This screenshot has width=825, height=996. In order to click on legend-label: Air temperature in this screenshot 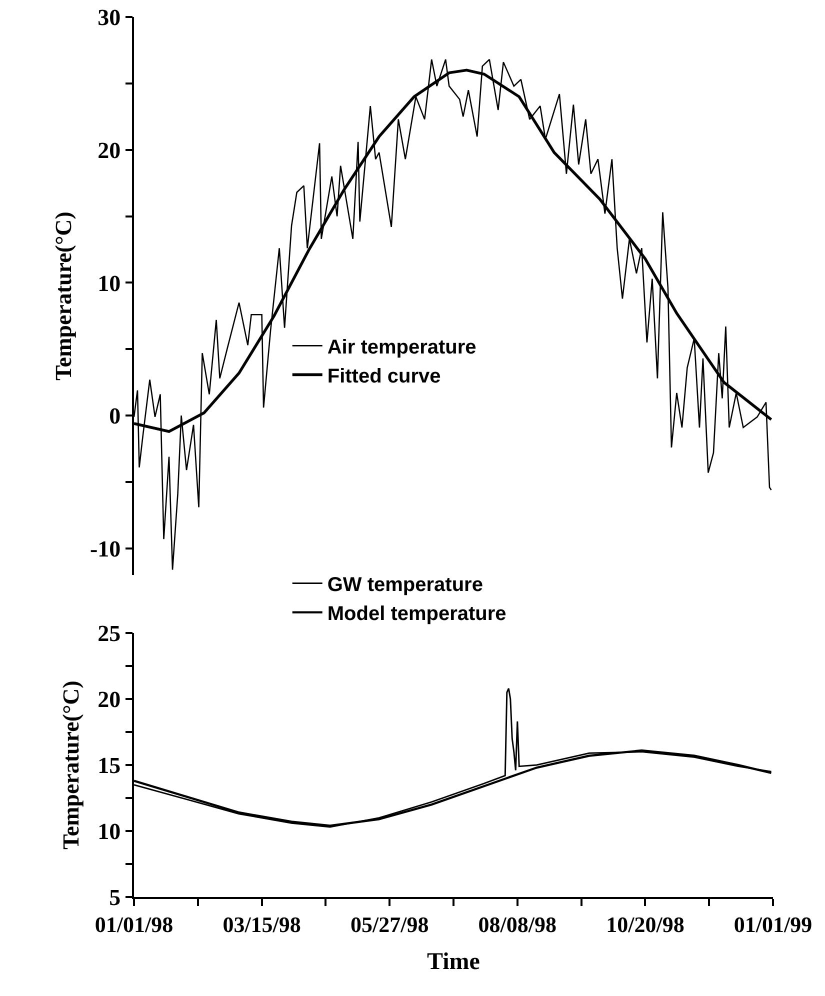, I will do `click(401, 347)`.